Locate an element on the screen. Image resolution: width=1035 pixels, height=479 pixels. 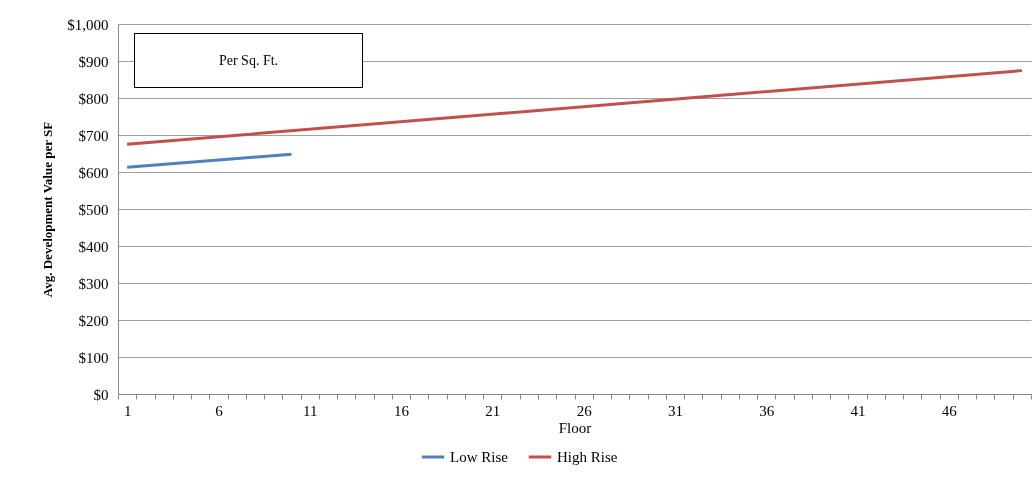
x-tick-label: 16 is located at coordinates (402, 410).